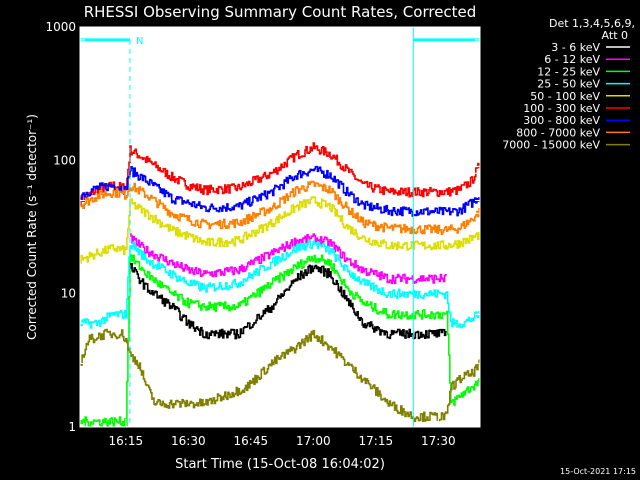 The width and height of the screenshot is (640, 480). Describe the element at coordinates (575, 47) in the screenshot. I see `legend-entry-label: 3 - 6 keV` at that location.